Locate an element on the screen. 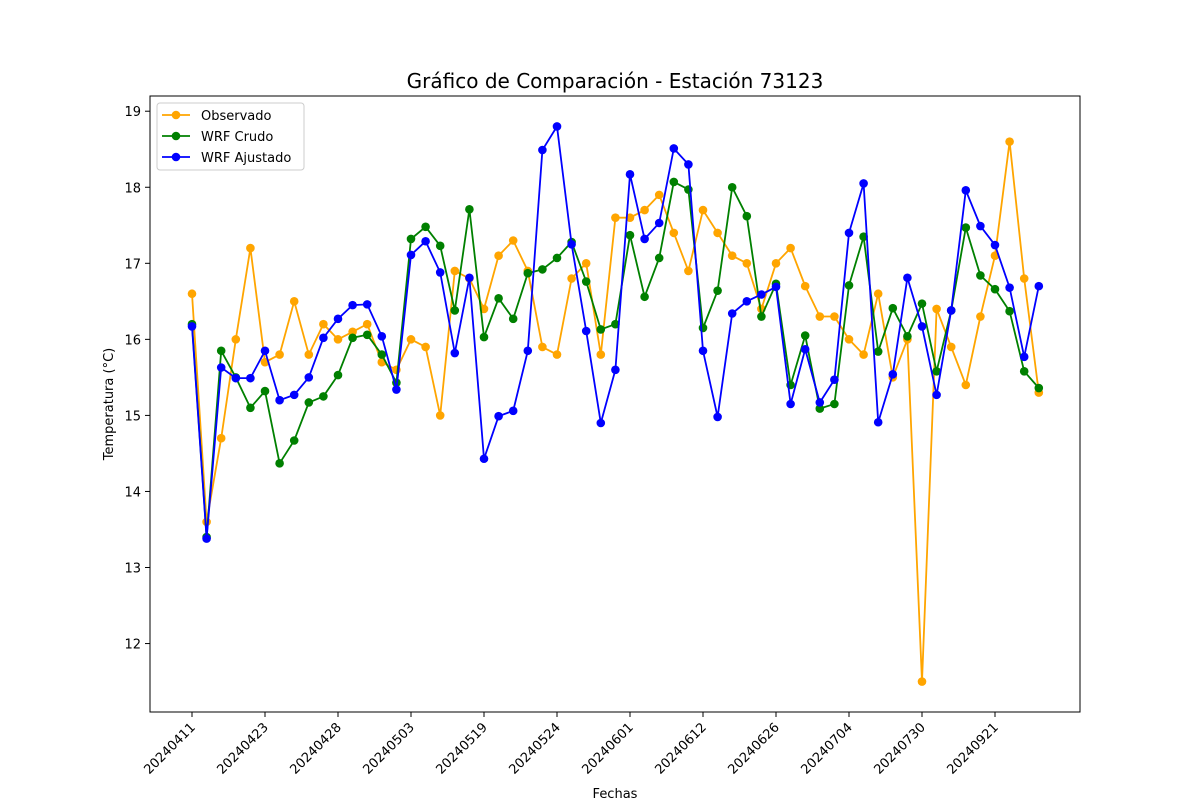 The image size is (1200, 800). y-tick-label: 17 is located at coordinates (132, 264).